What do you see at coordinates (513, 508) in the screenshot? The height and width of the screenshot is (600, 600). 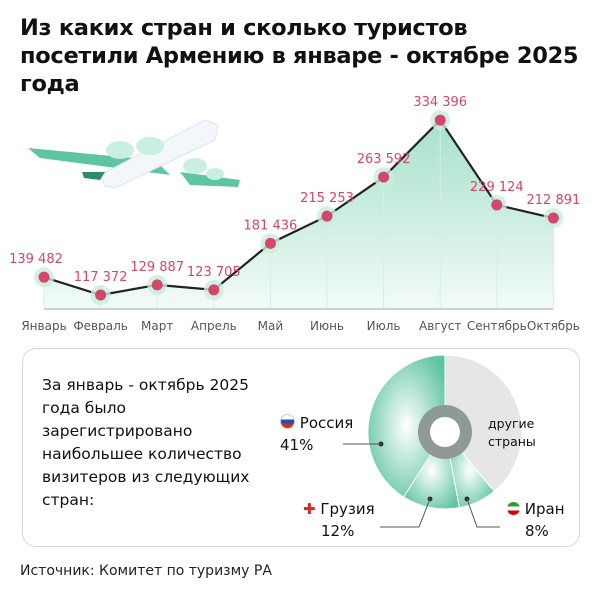 I see `iran-flag-icon` at bounding box center [513, 508].